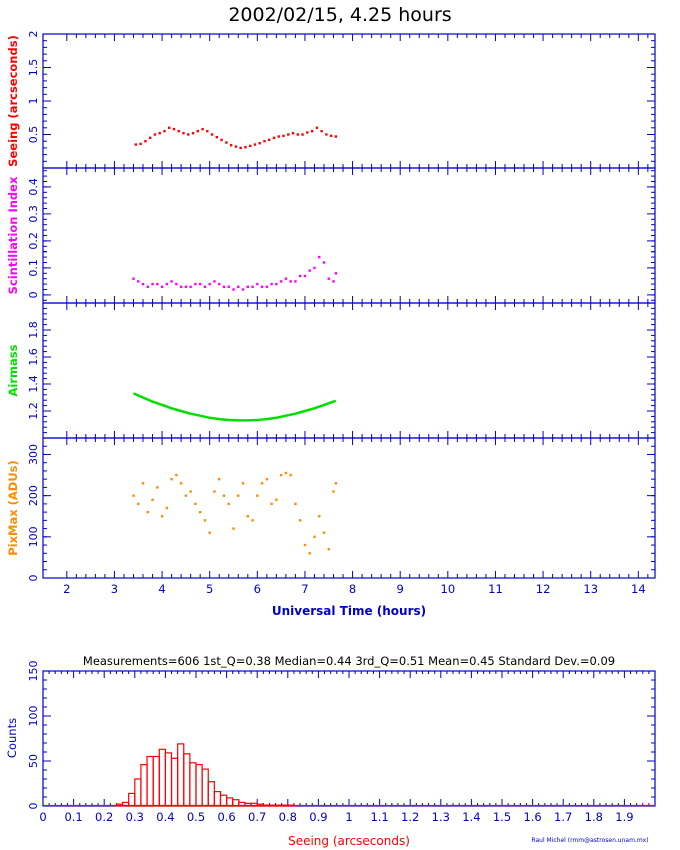  I want to click on hist-x-tick-label: 1.1, so click(379, 817).